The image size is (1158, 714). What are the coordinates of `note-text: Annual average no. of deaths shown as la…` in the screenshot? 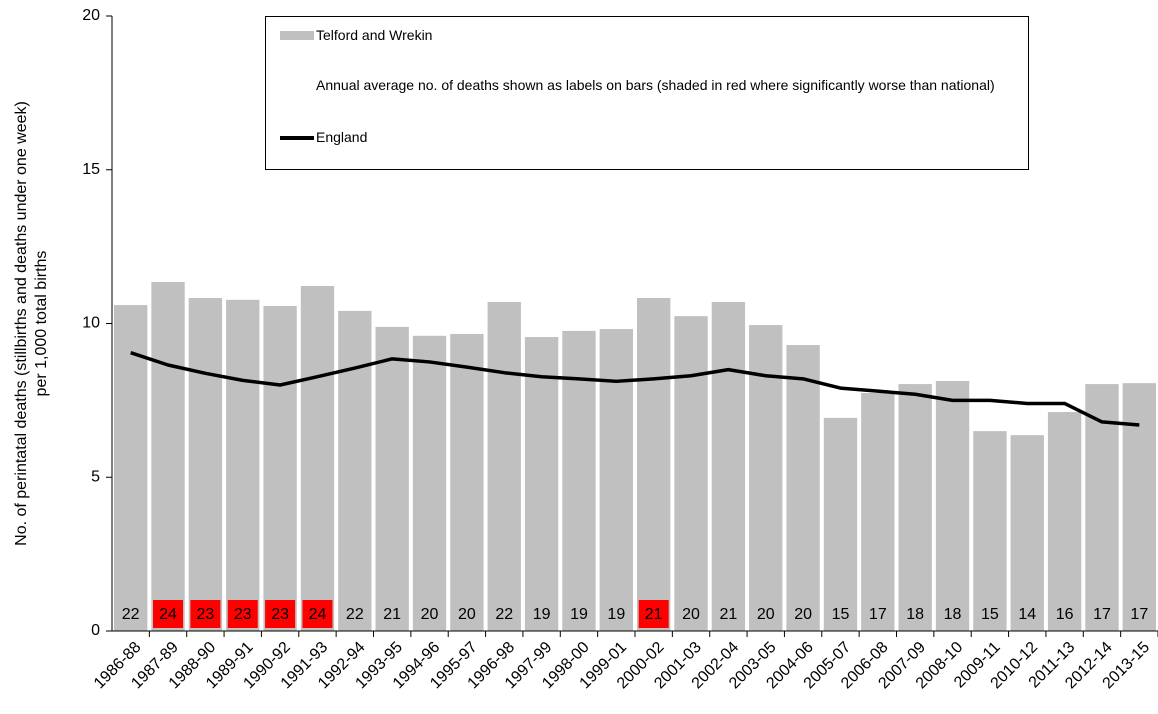 It's located at (655, 85).